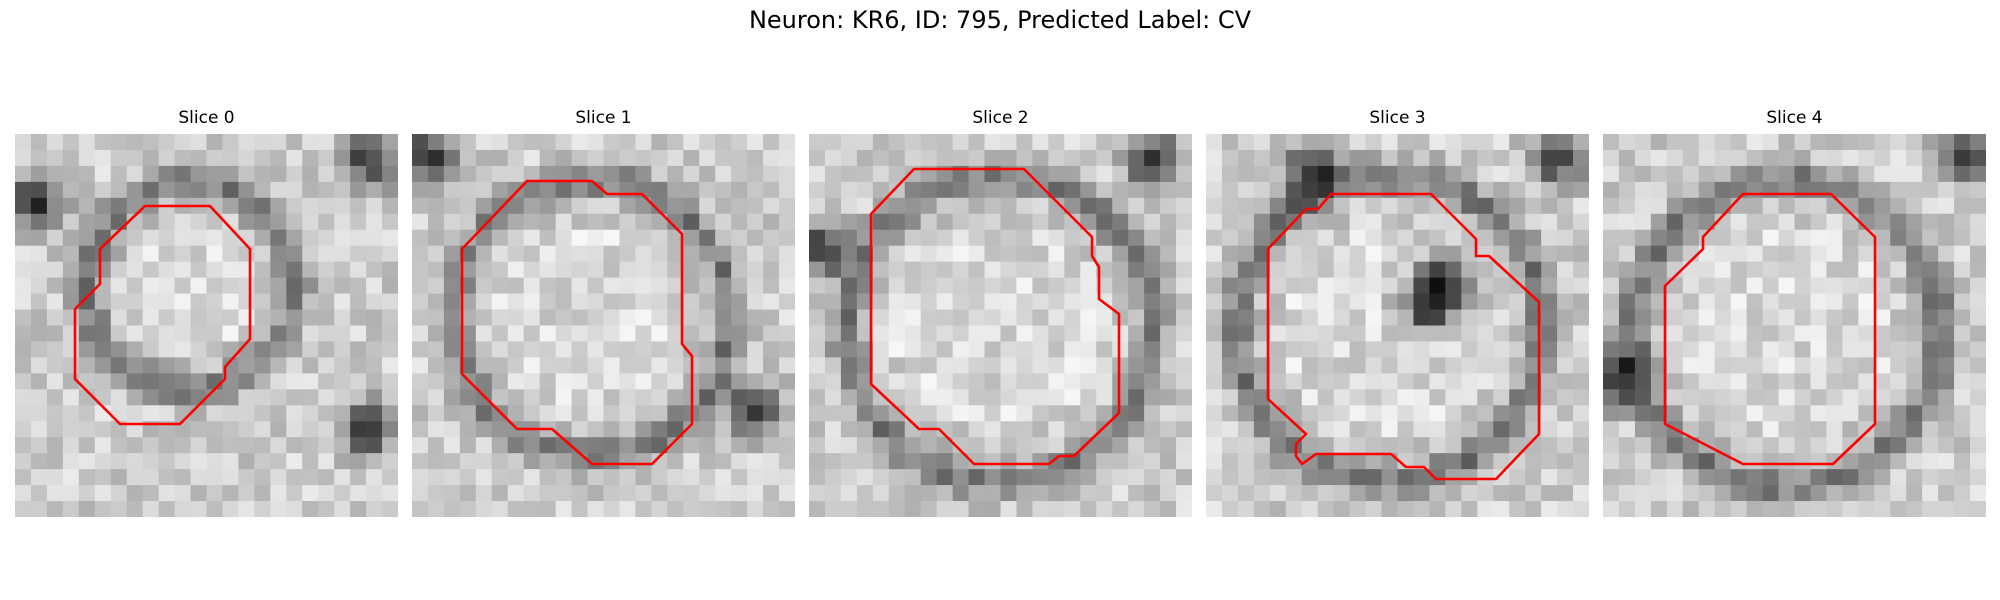  What do you see at coordinates (206, 118) in the screenshot?
I see `slice-title-0: Slice 0` at bounding box center [206, 118].